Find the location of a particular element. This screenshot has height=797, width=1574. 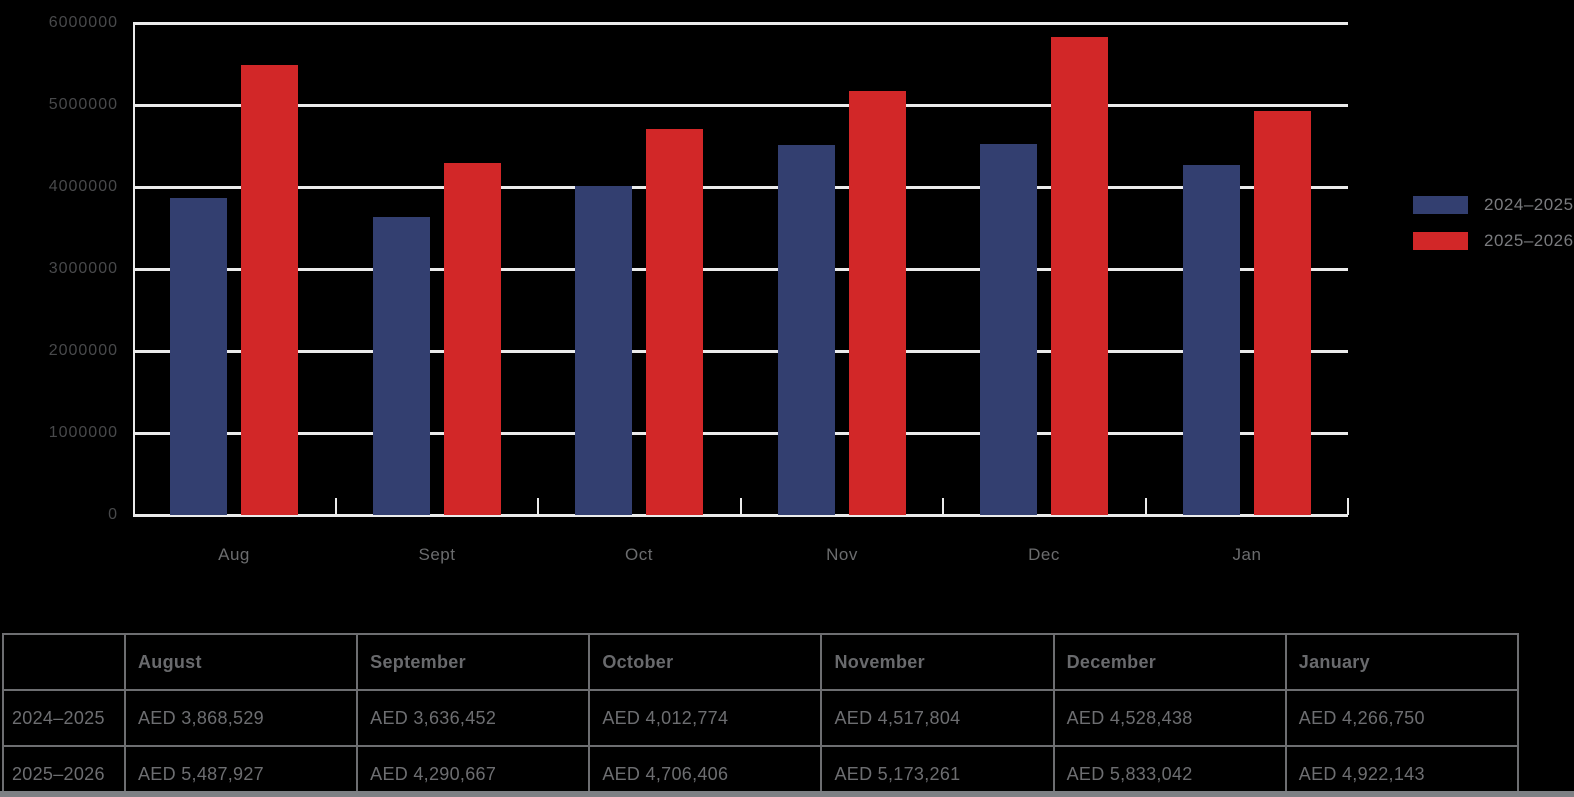

bar-2025-2026-jan is located at coordinates (1282, 313).